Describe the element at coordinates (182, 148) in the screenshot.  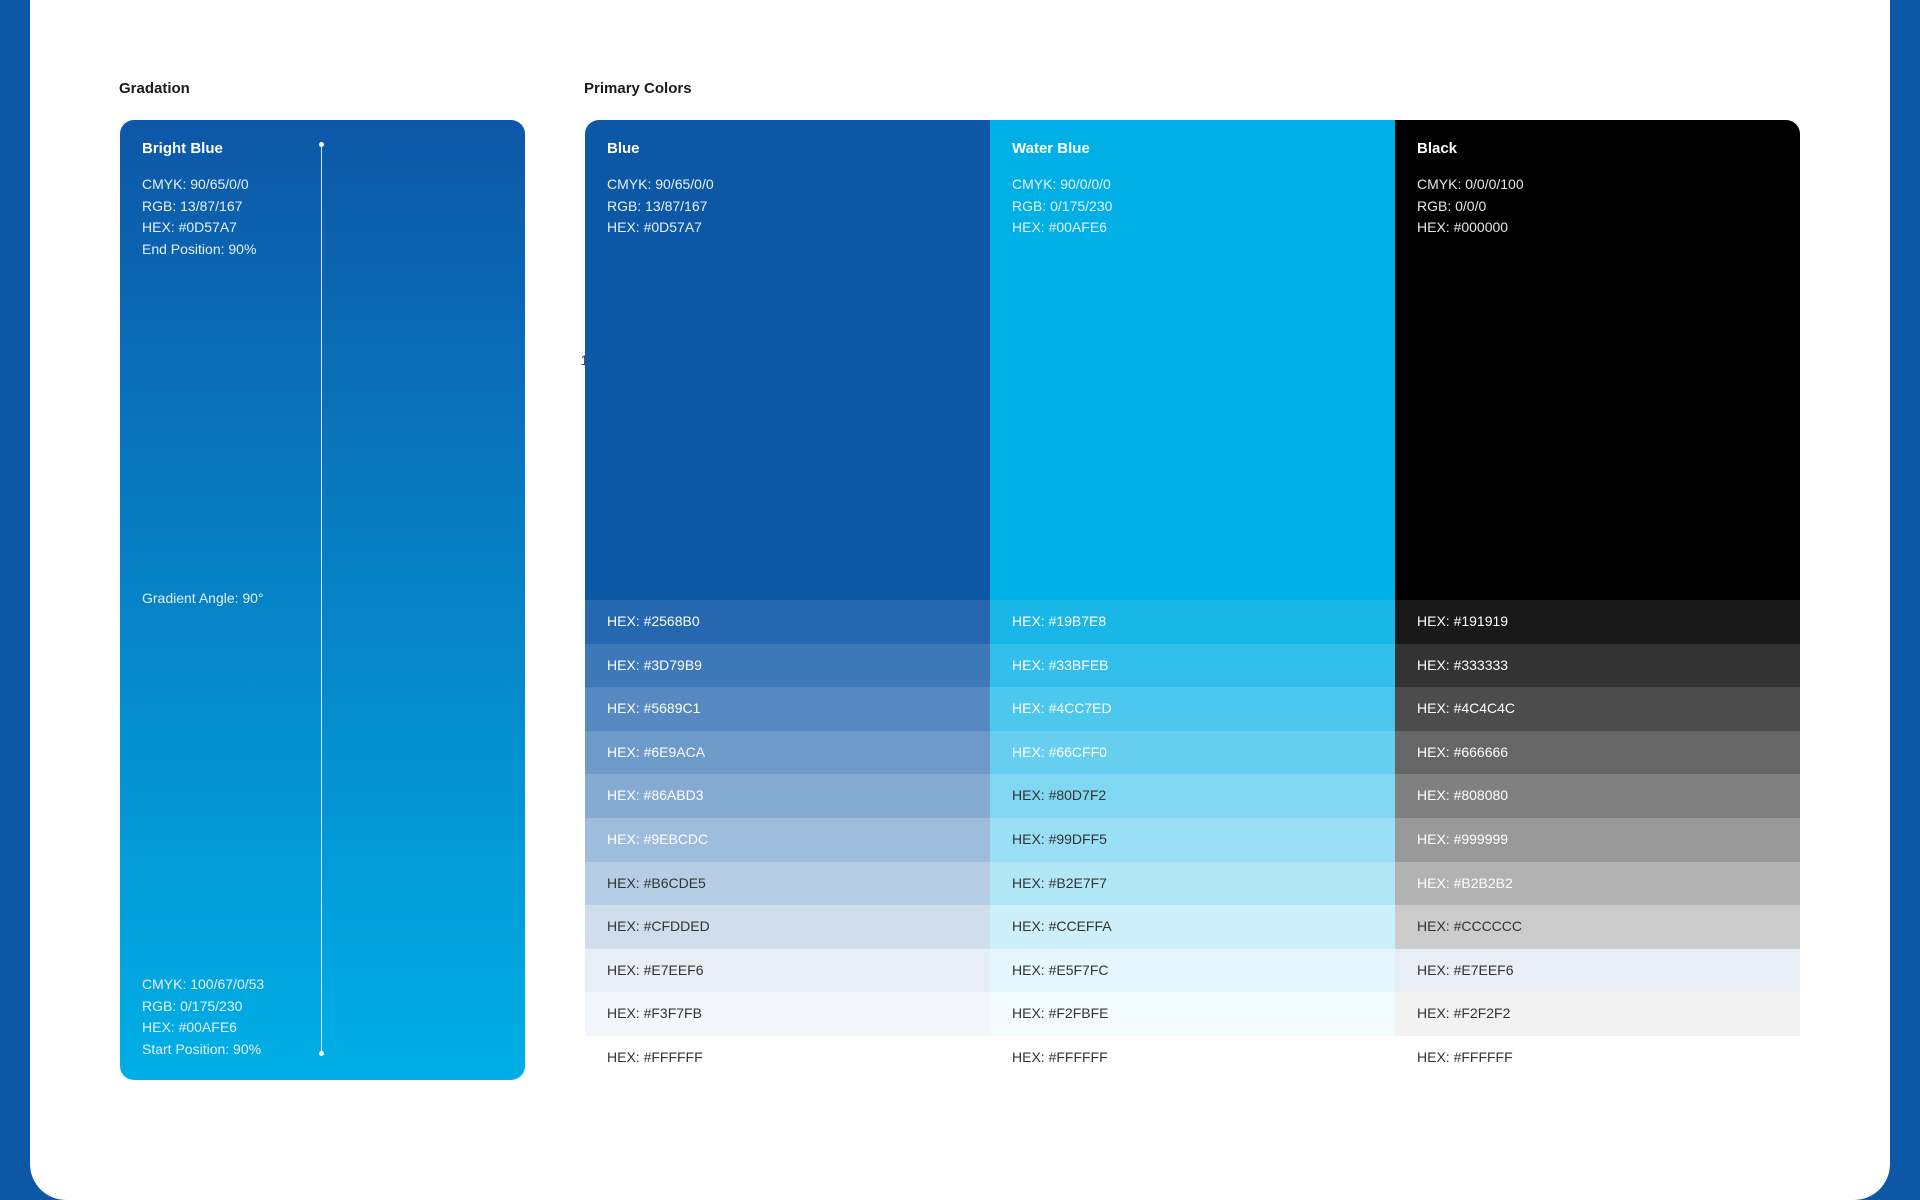
I see `gradation-name: Bright Blue` at that location.